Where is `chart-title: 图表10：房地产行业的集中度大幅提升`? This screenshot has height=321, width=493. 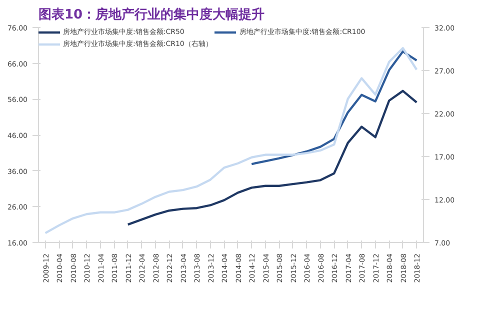
chart-title: 图表10：房地产行业的集中度大幅提升 is located at coordinates (151, 14).